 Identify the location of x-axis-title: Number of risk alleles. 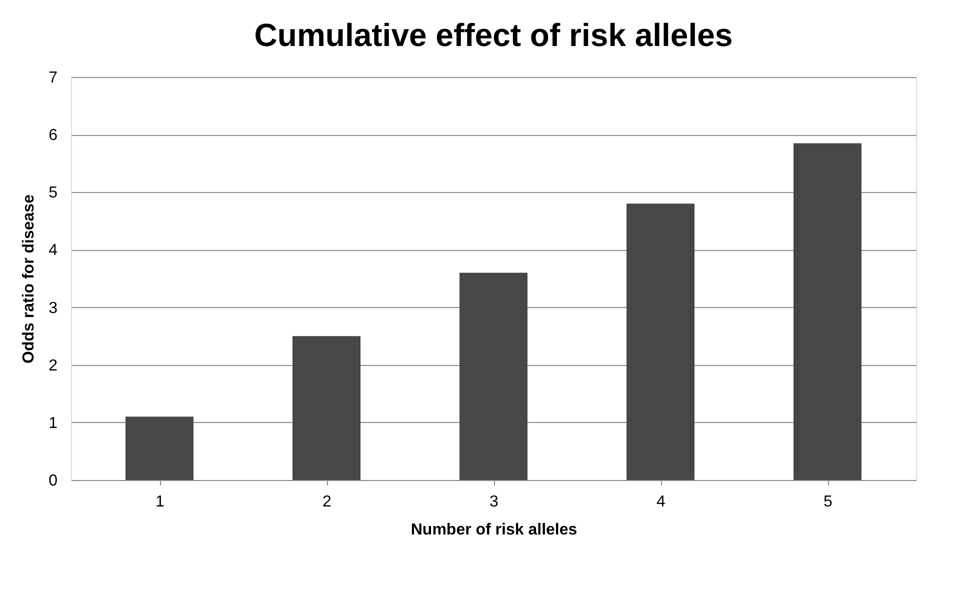
(494, 530).